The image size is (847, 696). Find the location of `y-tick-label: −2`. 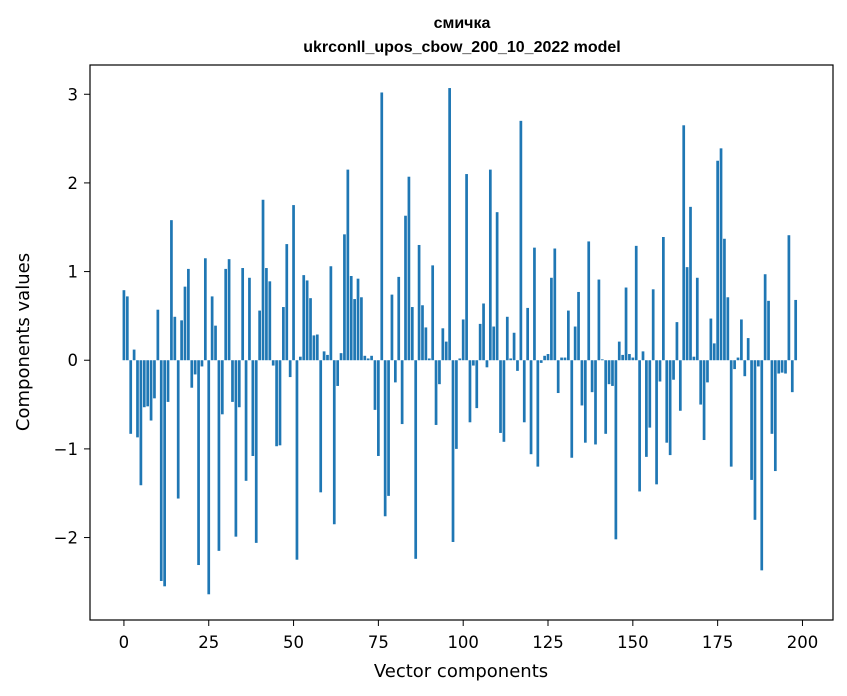

y-tick-label: −2 is located at coordinates (66, 538).